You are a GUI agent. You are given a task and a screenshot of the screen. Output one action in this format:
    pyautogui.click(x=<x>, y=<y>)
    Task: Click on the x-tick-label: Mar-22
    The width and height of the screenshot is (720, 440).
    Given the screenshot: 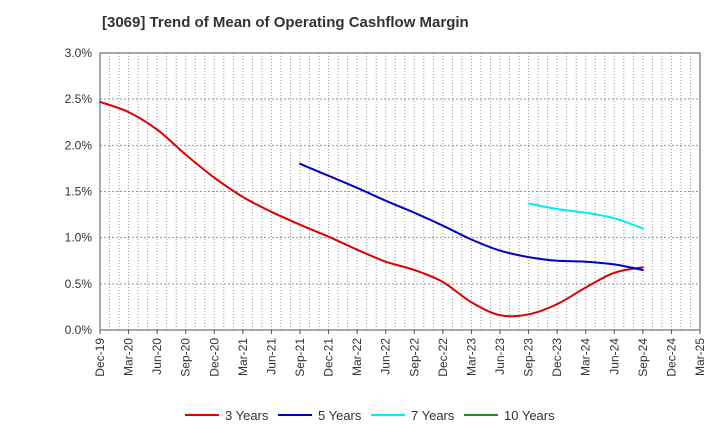 What is the action you would take?
    pyautogui.click(x=357, y=357)
    